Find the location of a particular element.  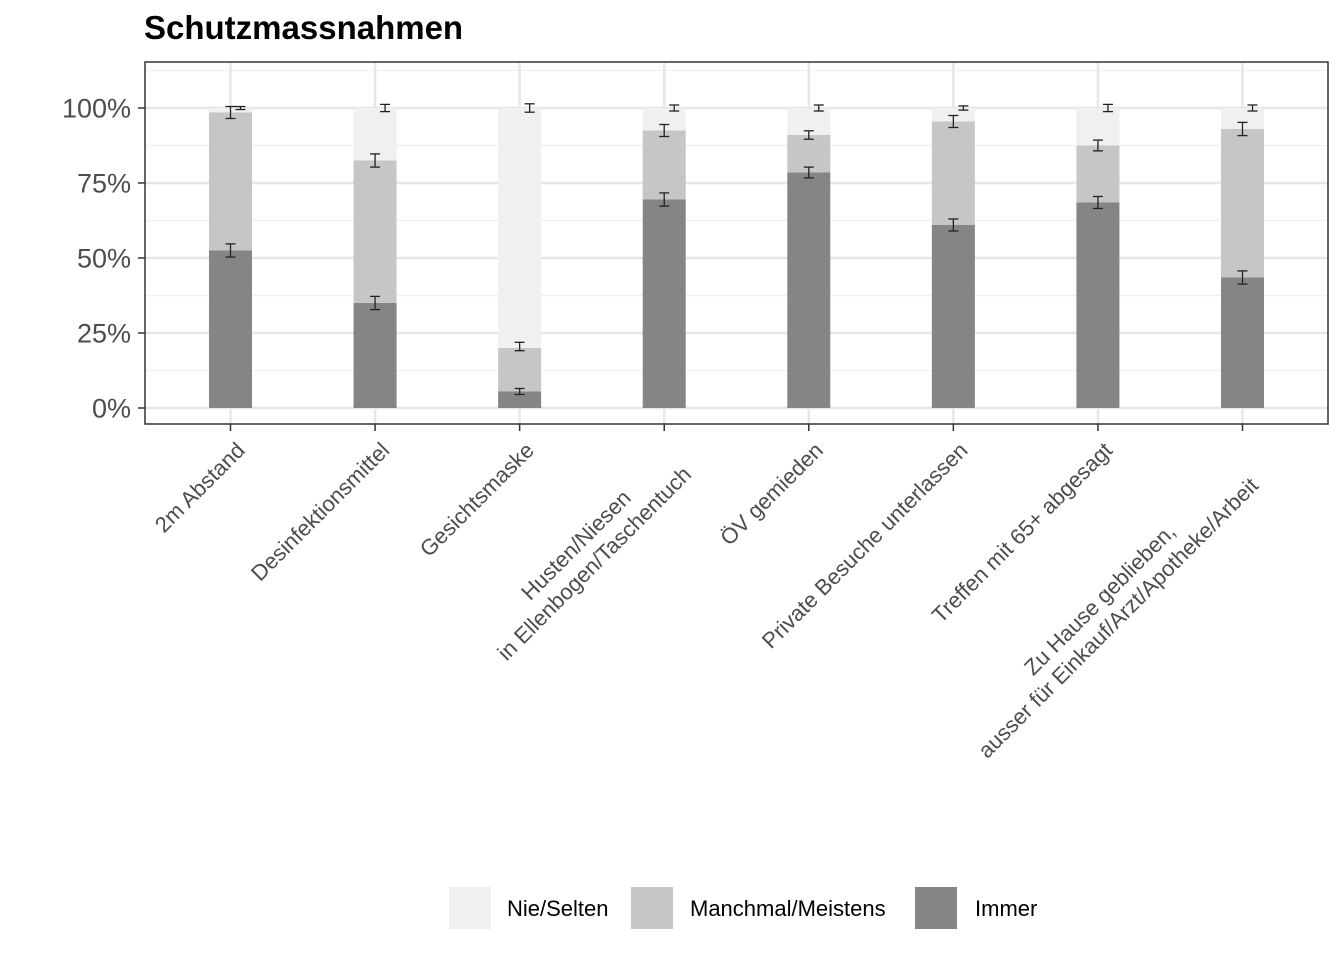

legend-label: Manchmal/Meistens is located at coordinates (788, 908).